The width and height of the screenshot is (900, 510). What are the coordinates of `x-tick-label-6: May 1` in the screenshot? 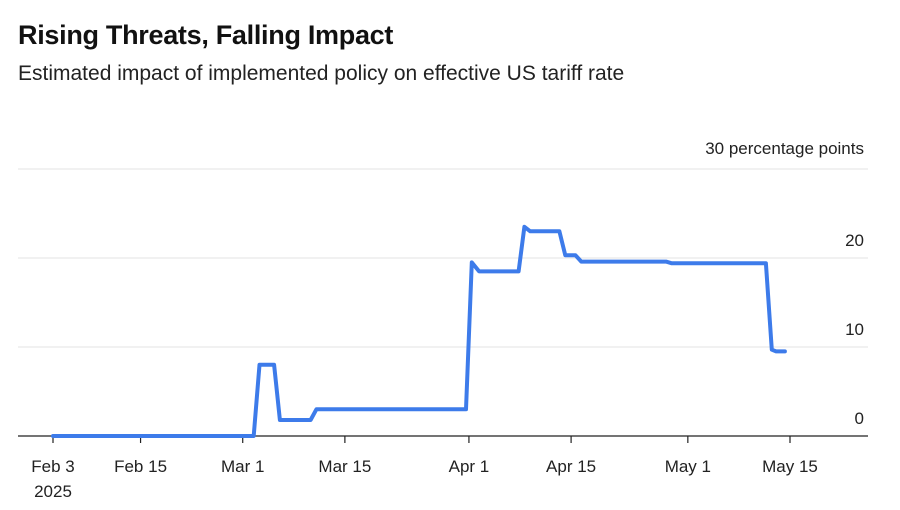 It's located at (688, 466).